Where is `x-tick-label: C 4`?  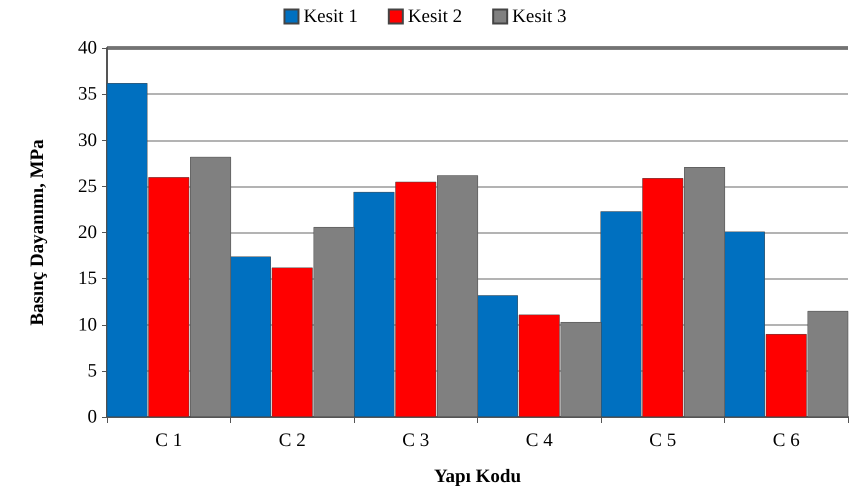
x-tick-label: C 4 is located at coordinates (540, 440).